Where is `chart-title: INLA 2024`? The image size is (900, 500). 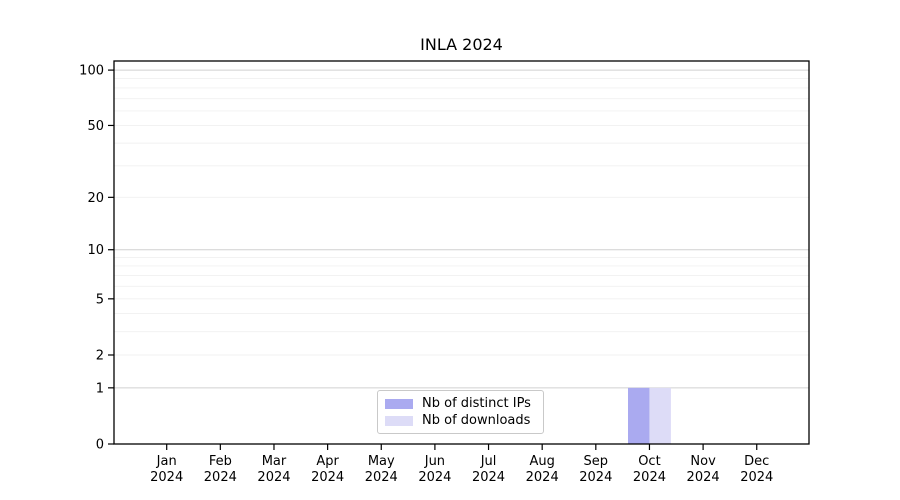 chart-title: INLA 2024 is located at coordinates (461, 44).